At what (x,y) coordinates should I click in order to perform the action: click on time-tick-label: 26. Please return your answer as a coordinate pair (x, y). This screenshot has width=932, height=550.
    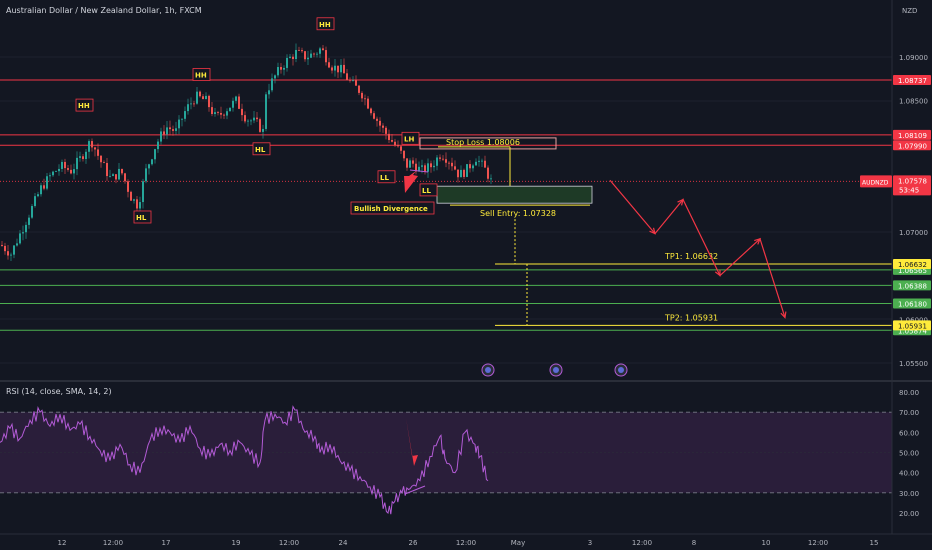
    Looking at the image, I should click on (413, 543).